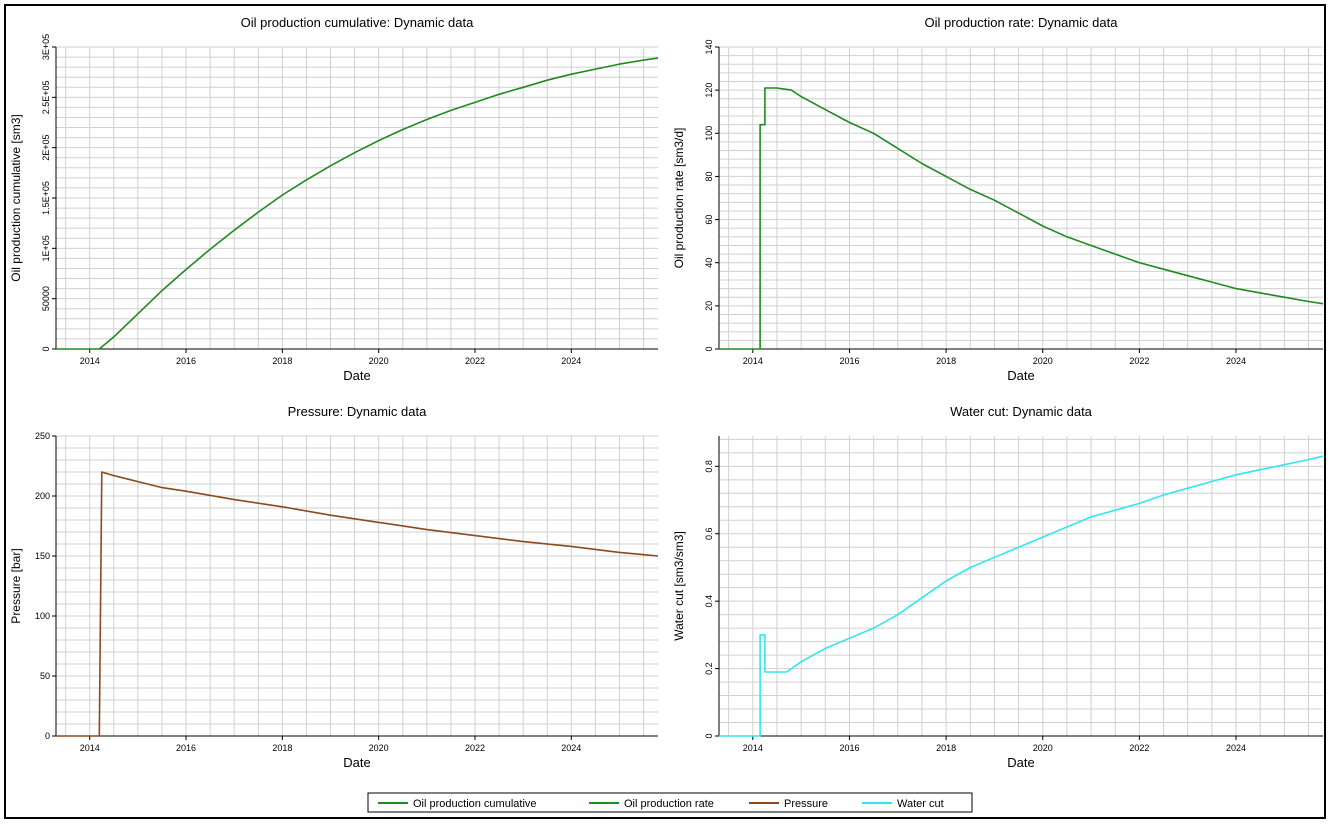  Describe the element at coordinates (679, 198) in the screenshot. I see `y-axis-label: Oil production rate [sm3/d]` at that location.